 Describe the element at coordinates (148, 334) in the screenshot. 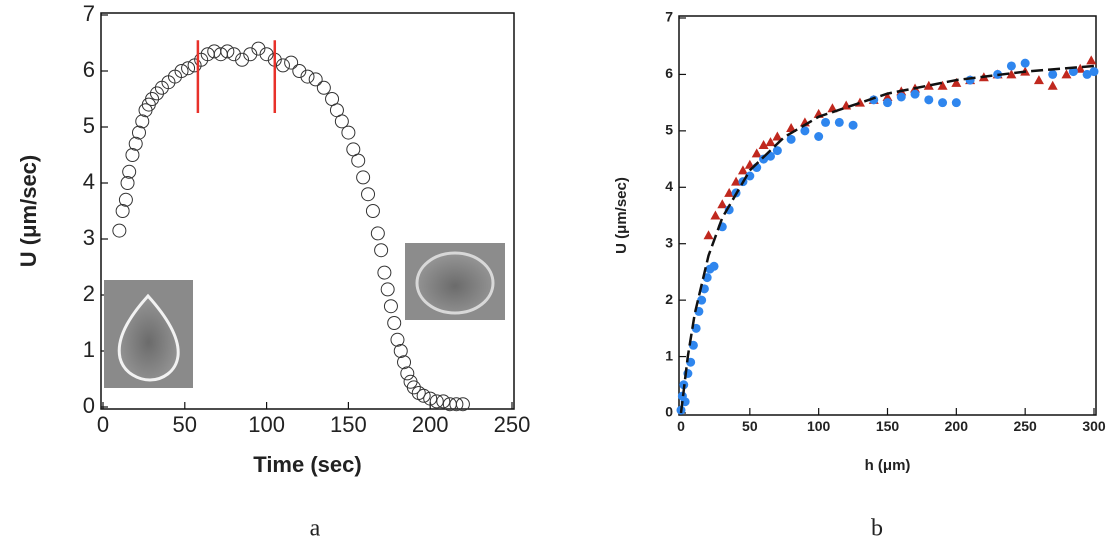

I see `inset-left` at that location.